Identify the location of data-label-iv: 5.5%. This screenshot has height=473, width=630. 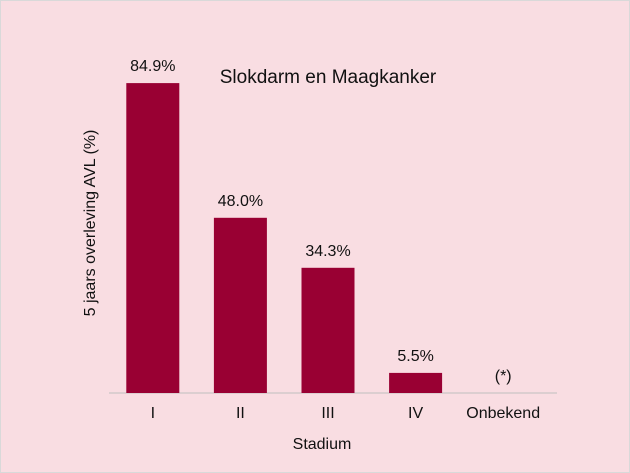
(415, 356).